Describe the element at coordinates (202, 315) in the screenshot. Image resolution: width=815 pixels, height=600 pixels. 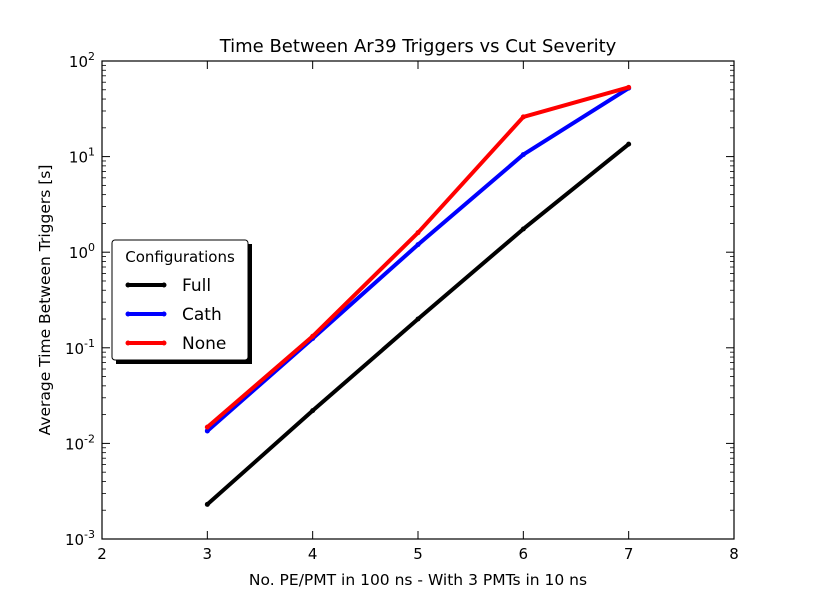
I see `legend-label-cath: Cath` at that location.